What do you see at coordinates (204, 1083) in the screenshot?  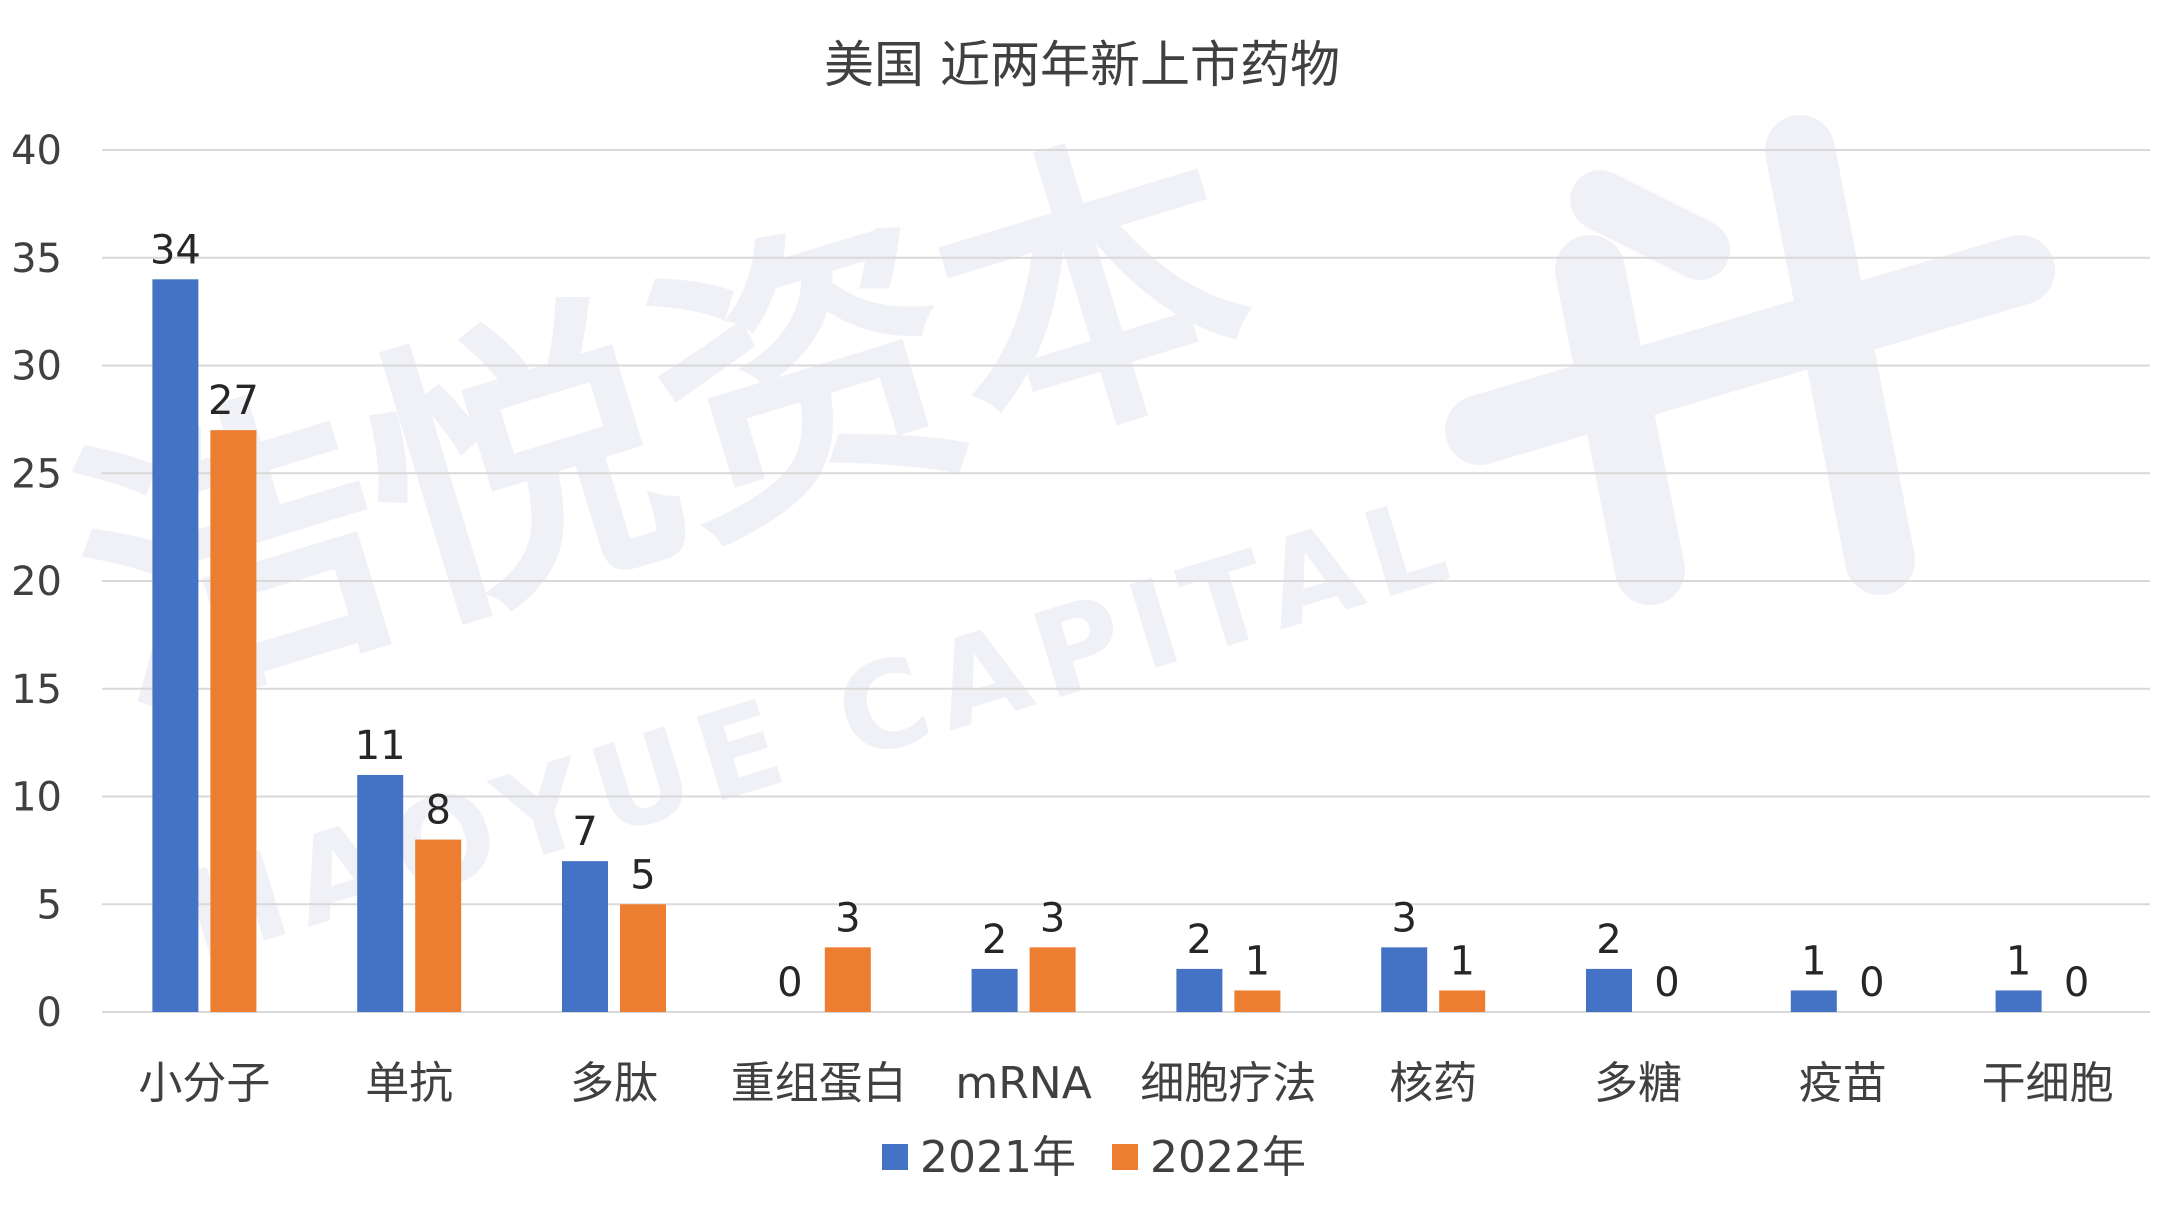 I see `x-category-label: 小分子` at bounding box center [204, 1083].